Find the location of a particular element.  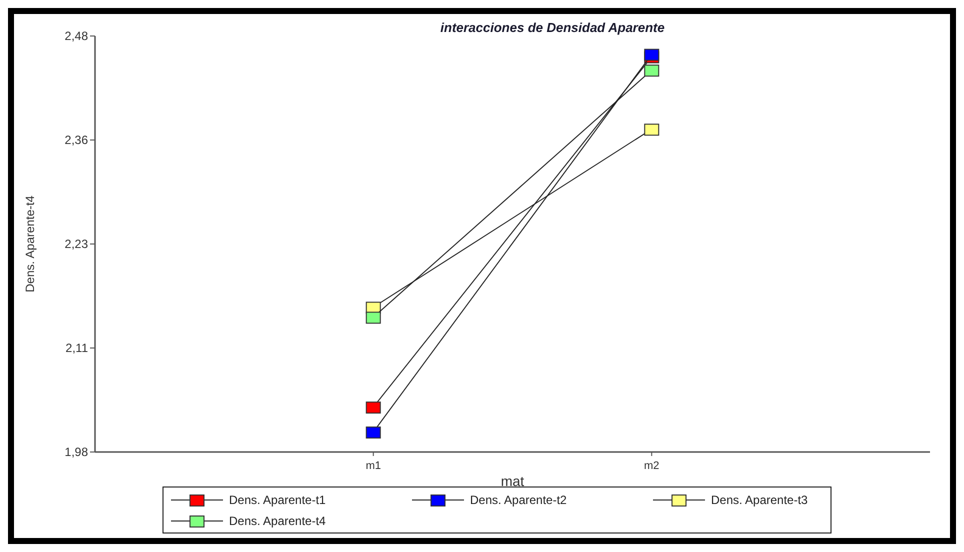

y-tick-label: 2,36 is located at coordinates (76, 140).